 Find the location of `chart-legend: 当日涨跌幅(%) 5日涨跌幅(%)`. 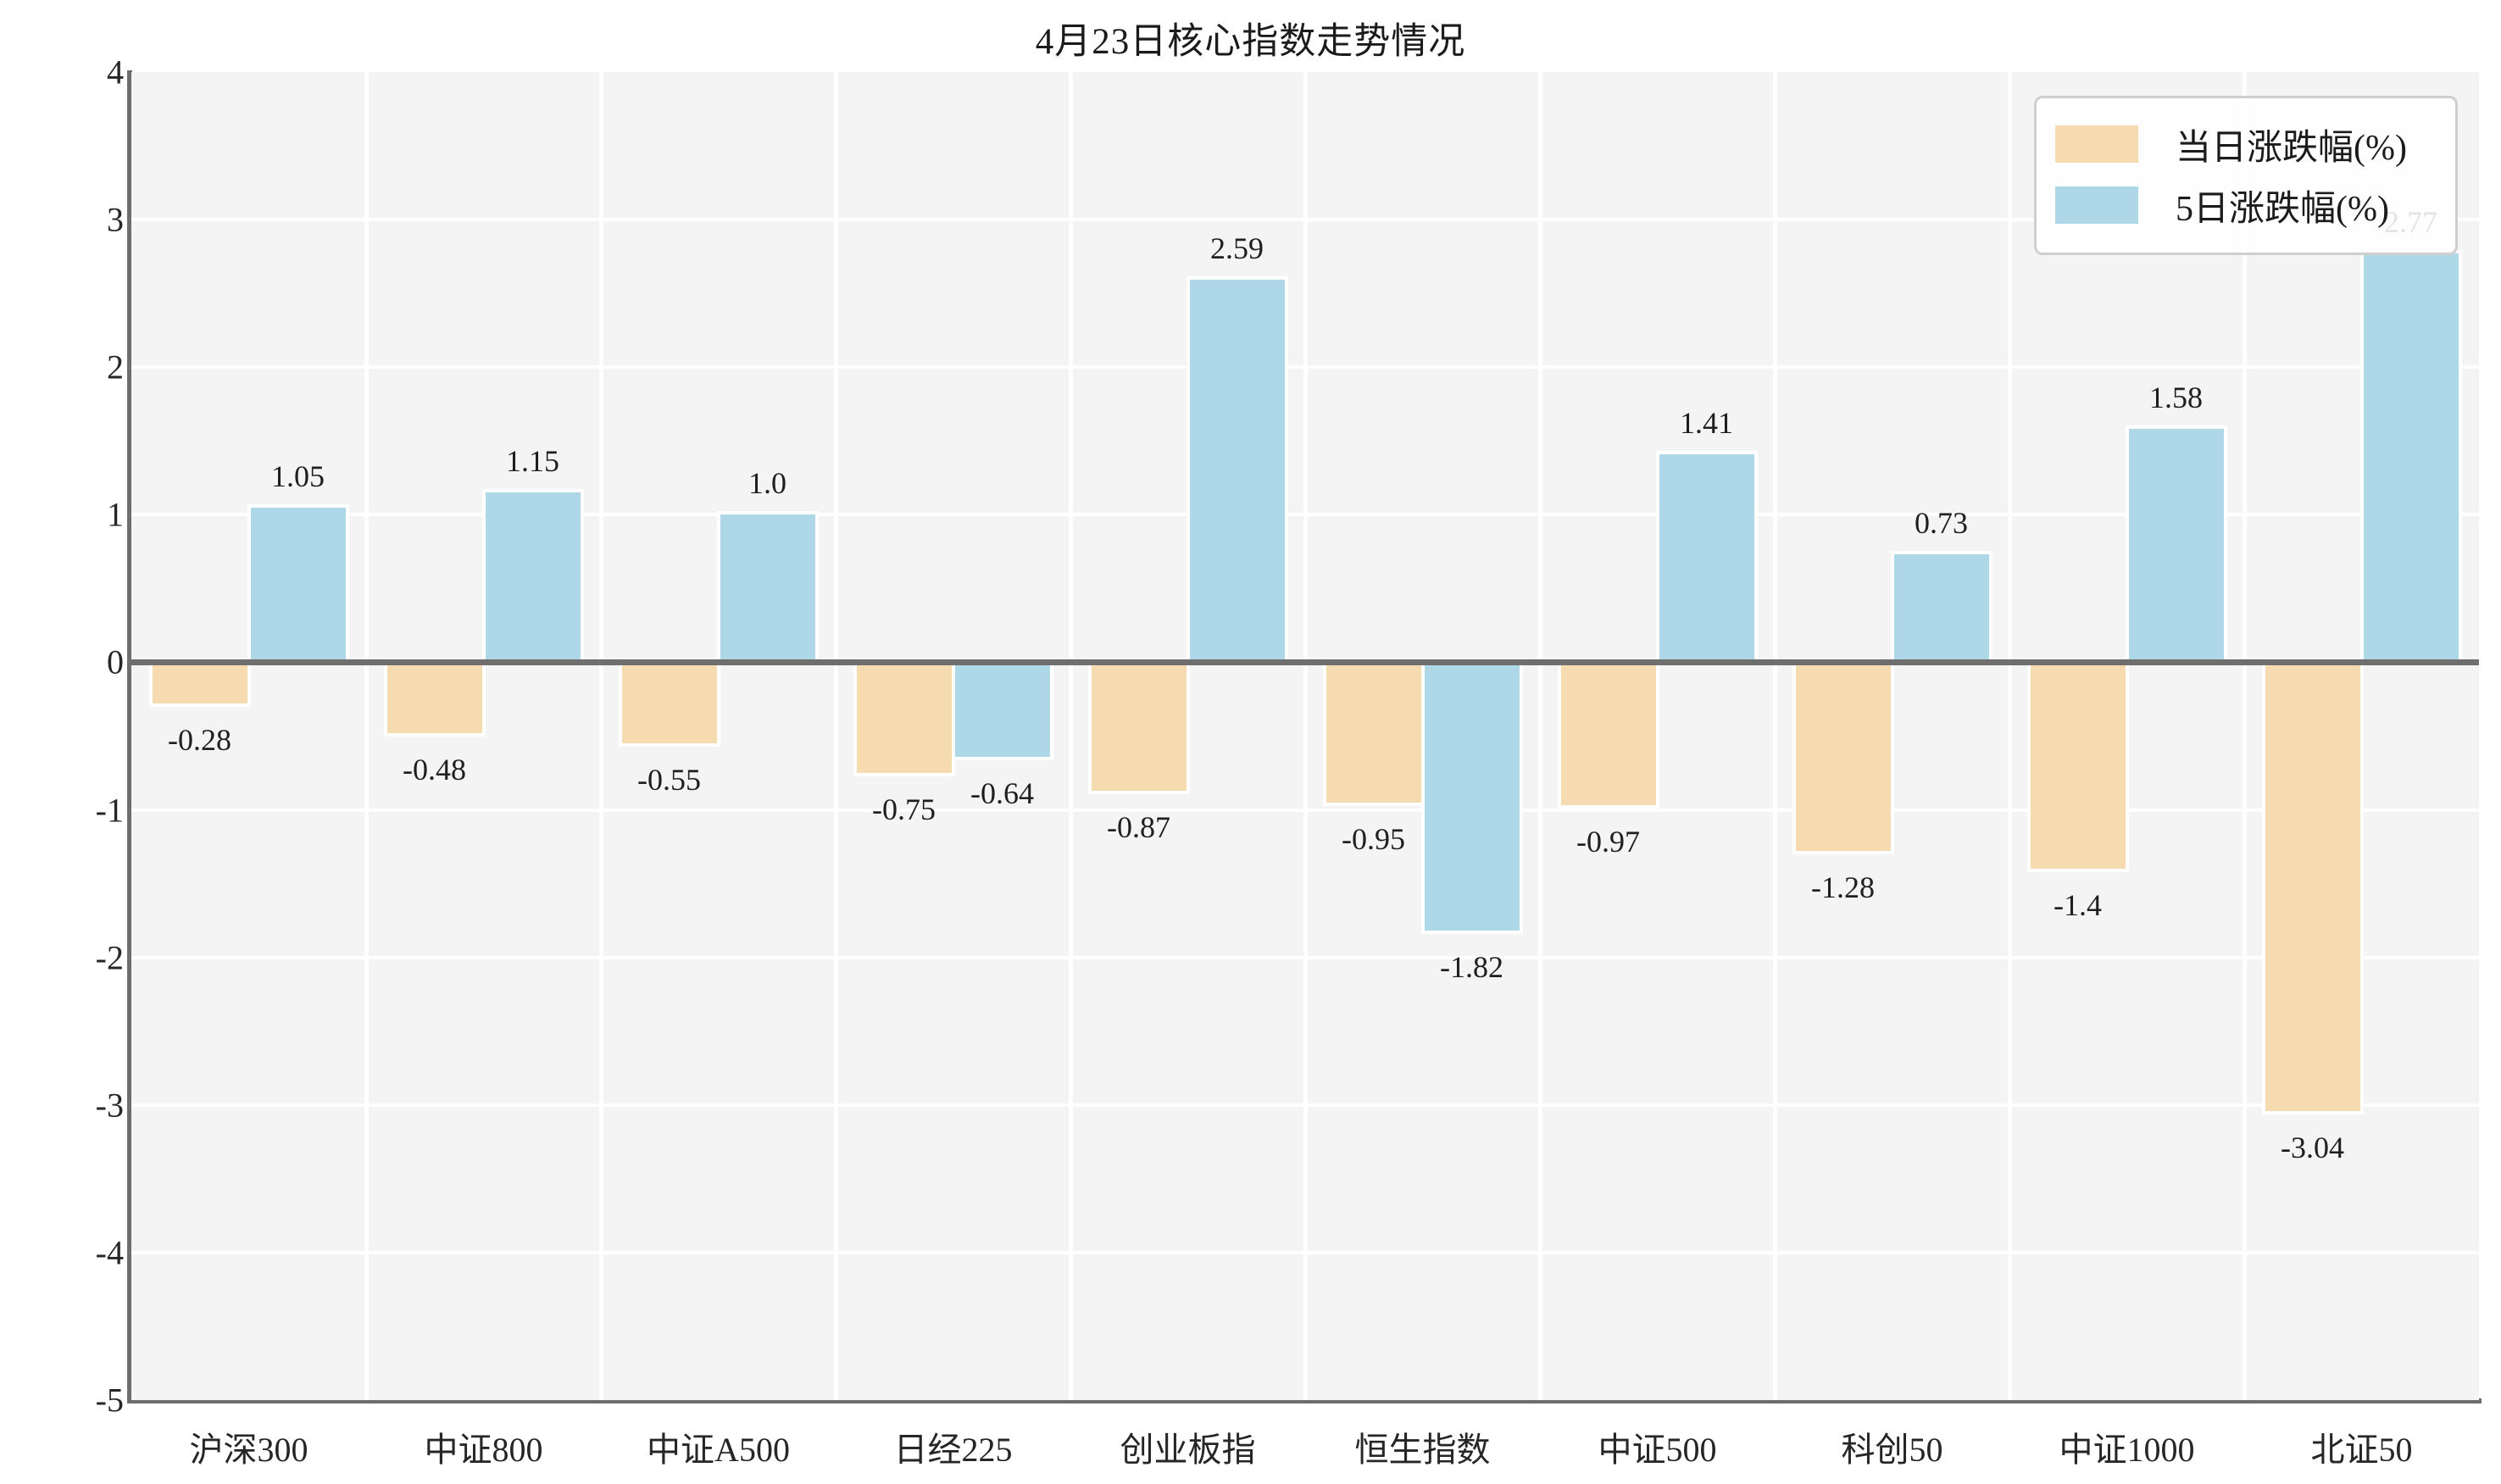

chart-legend: 当日涨跌幅(%) 5日涨跌幅(%) is located at coordinates (2246, 176).